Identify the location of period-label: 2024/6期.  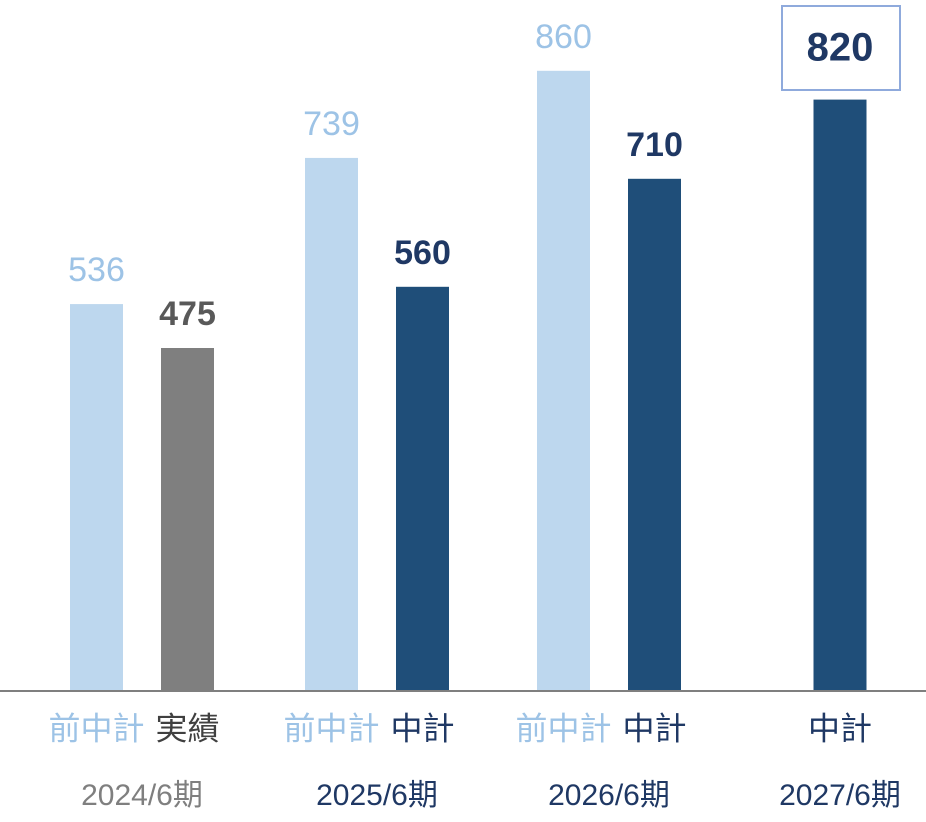
(142, 795).